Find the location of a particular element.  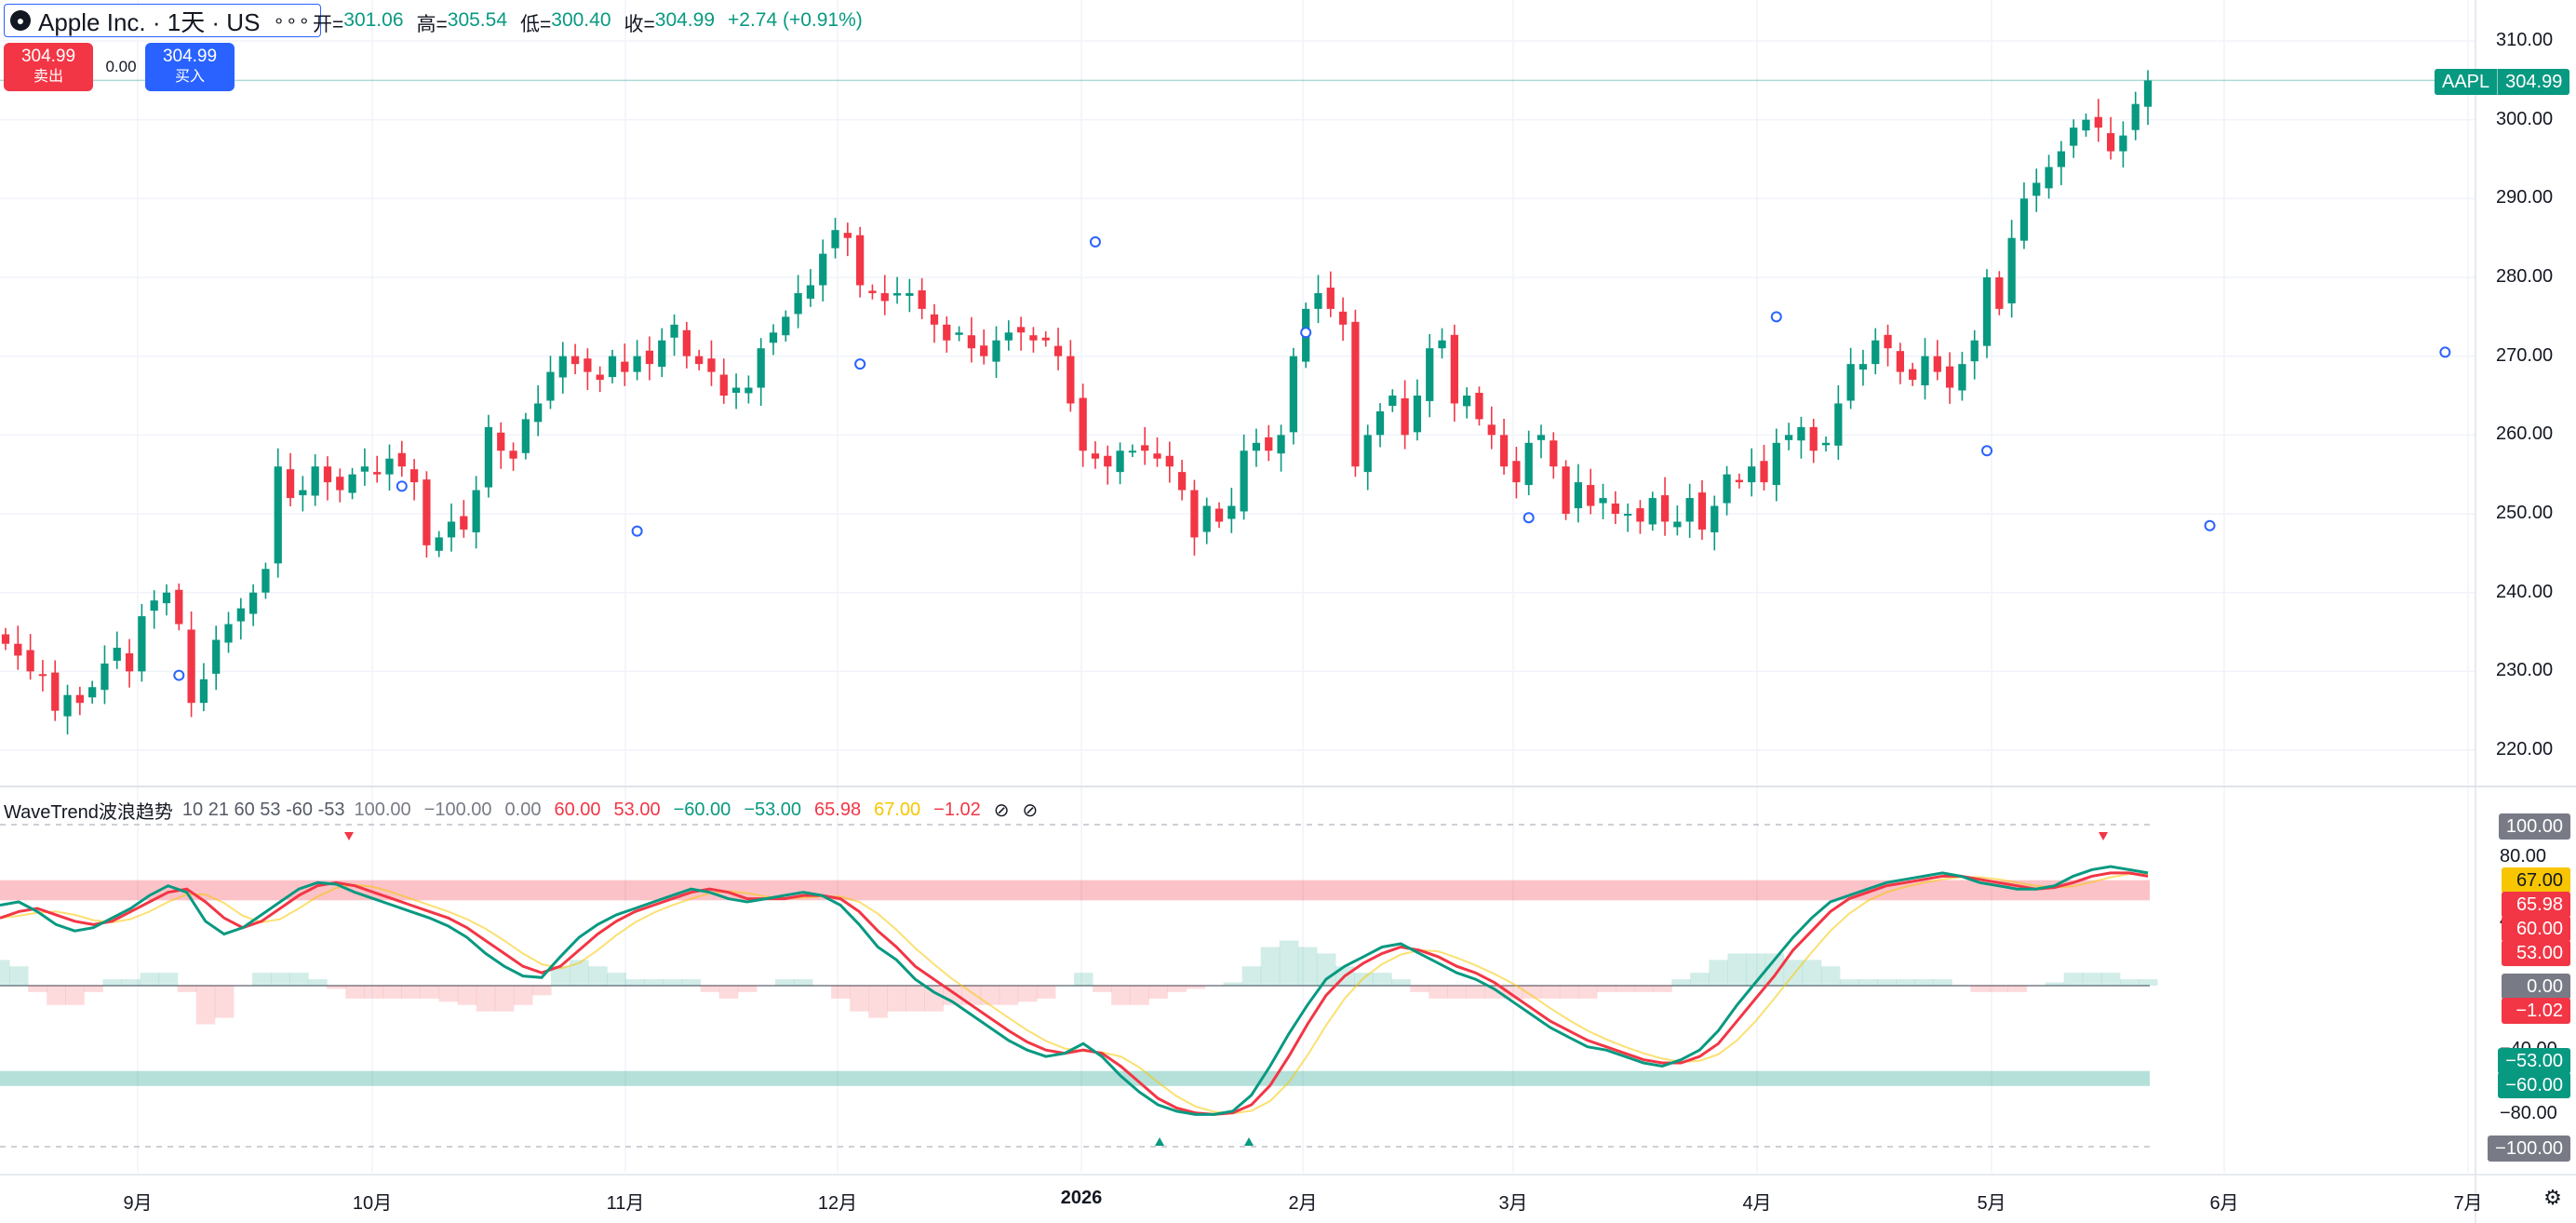

indicator-value-tag: 53.00 is located at coordinates (2536, 953).